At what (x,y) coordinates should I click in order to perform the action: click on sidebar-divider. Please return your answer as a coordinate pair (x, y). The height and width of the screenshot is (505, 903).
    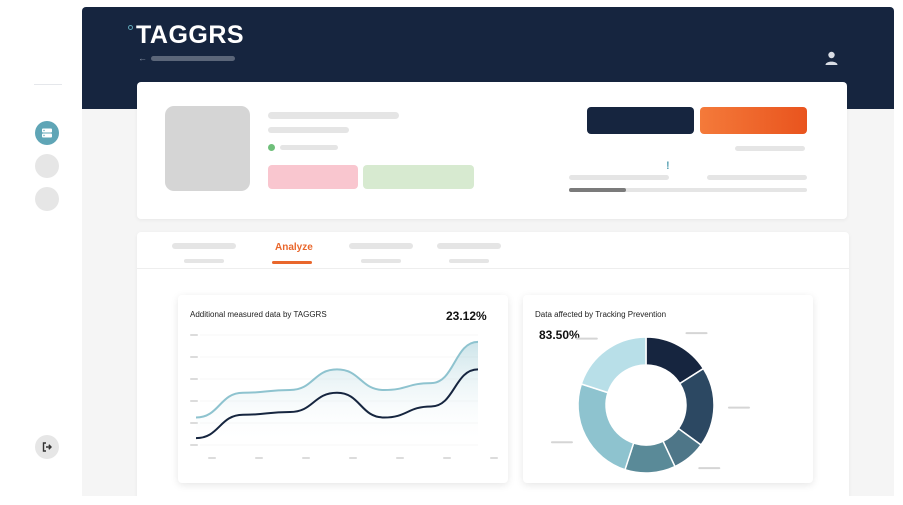
    Looking at the image, I should click on (48, 84).